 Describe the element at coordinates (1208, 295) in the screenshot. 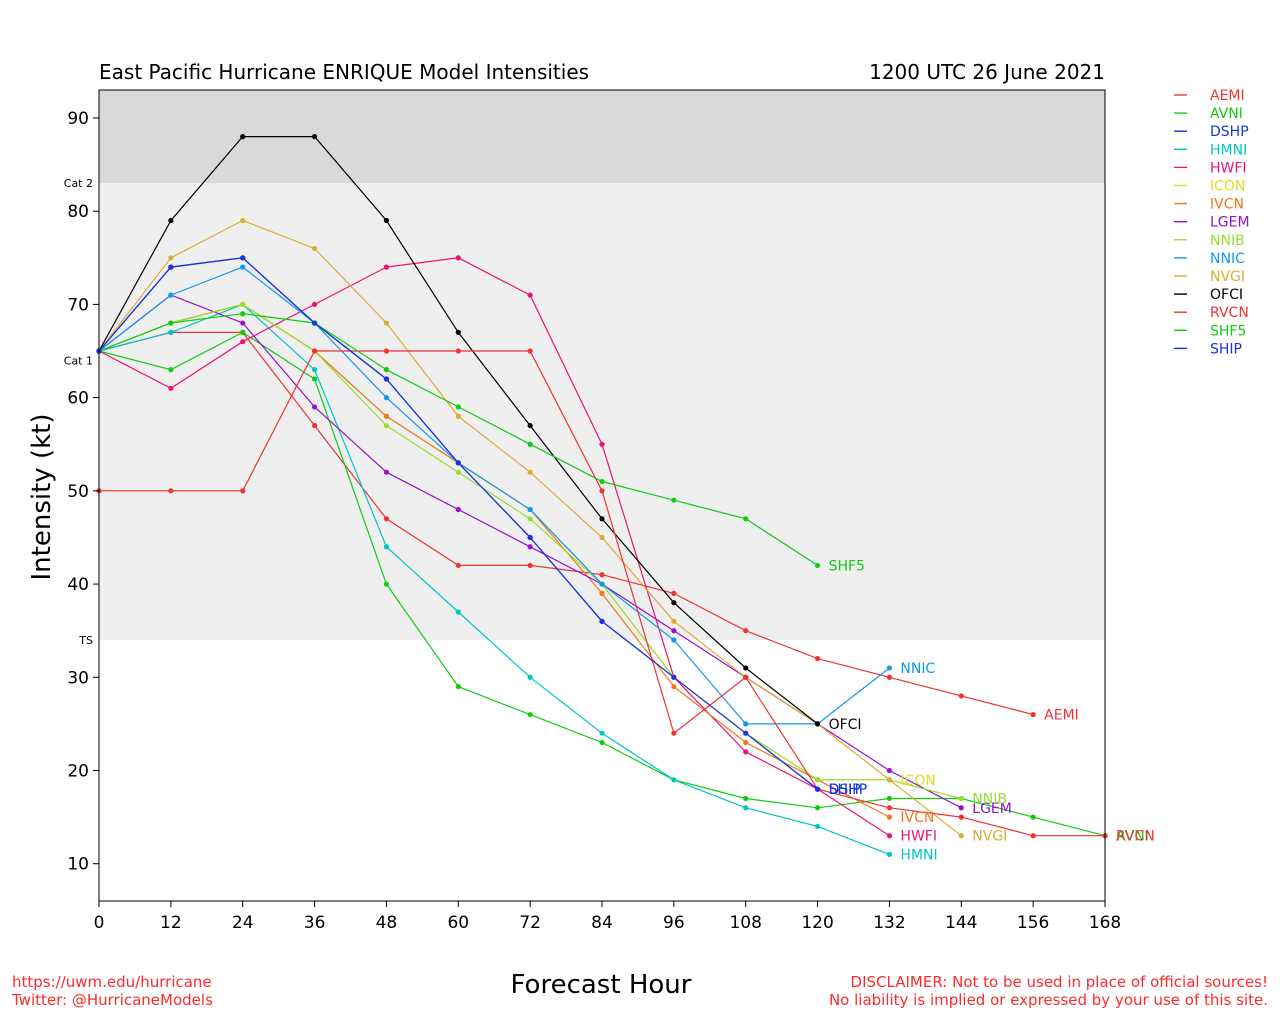

I see `legend-item-ofci: OFCI` at that location.